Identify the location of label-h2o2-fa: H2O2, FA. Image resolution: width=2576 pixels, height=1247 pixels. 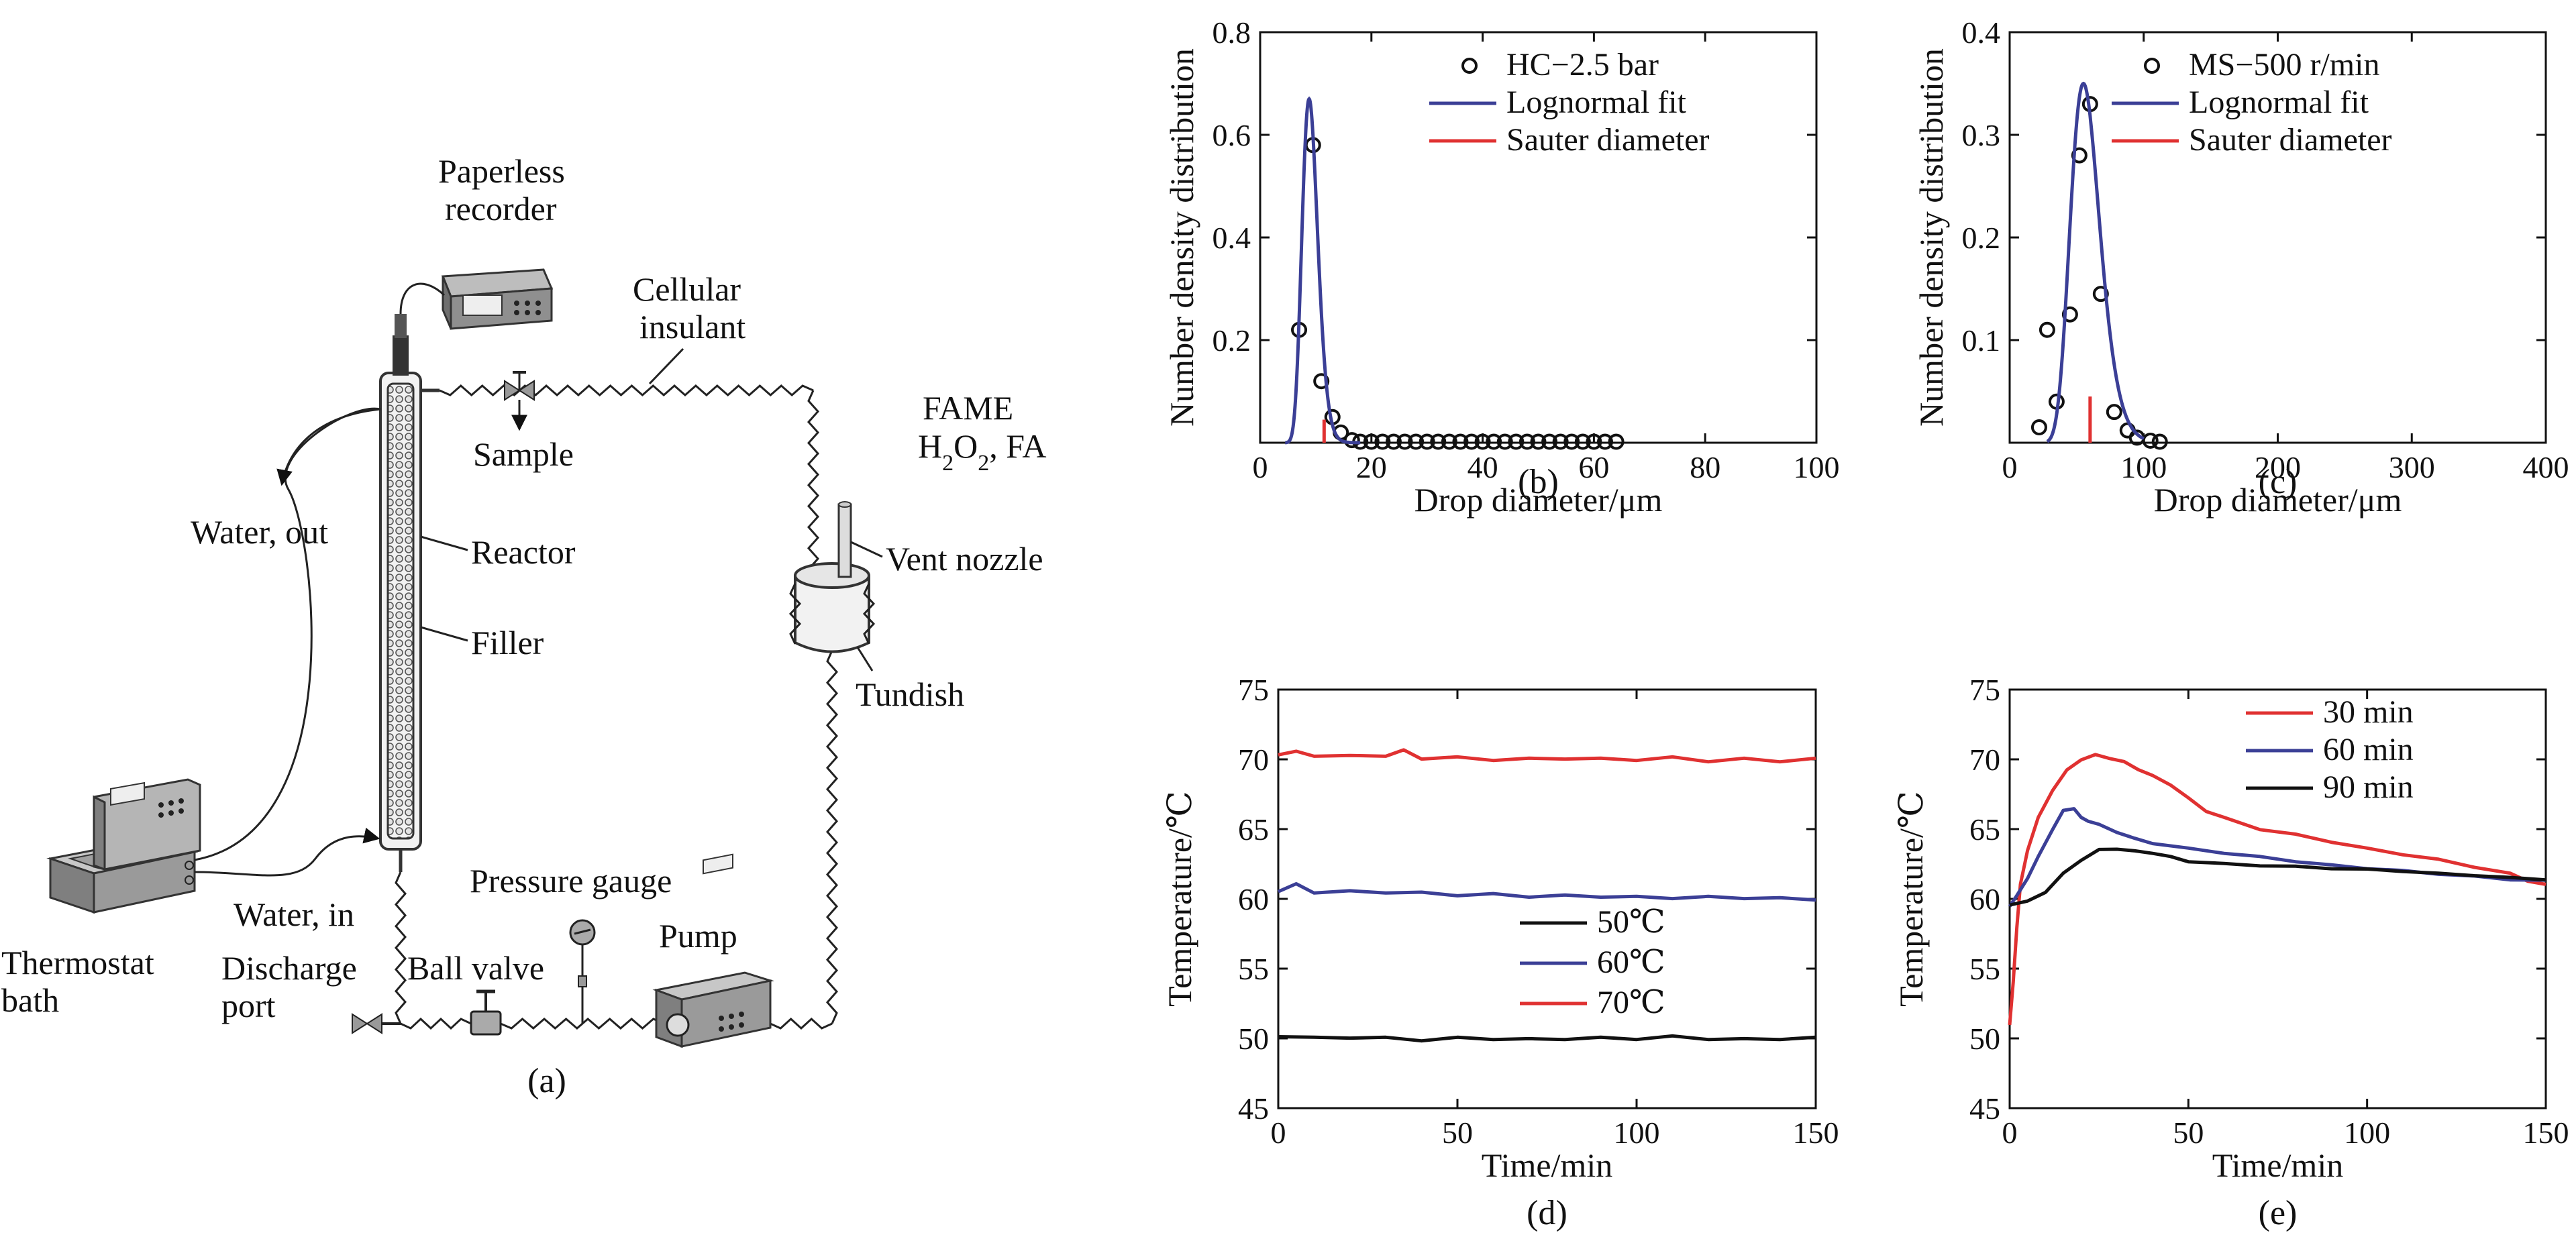
(982, 451).